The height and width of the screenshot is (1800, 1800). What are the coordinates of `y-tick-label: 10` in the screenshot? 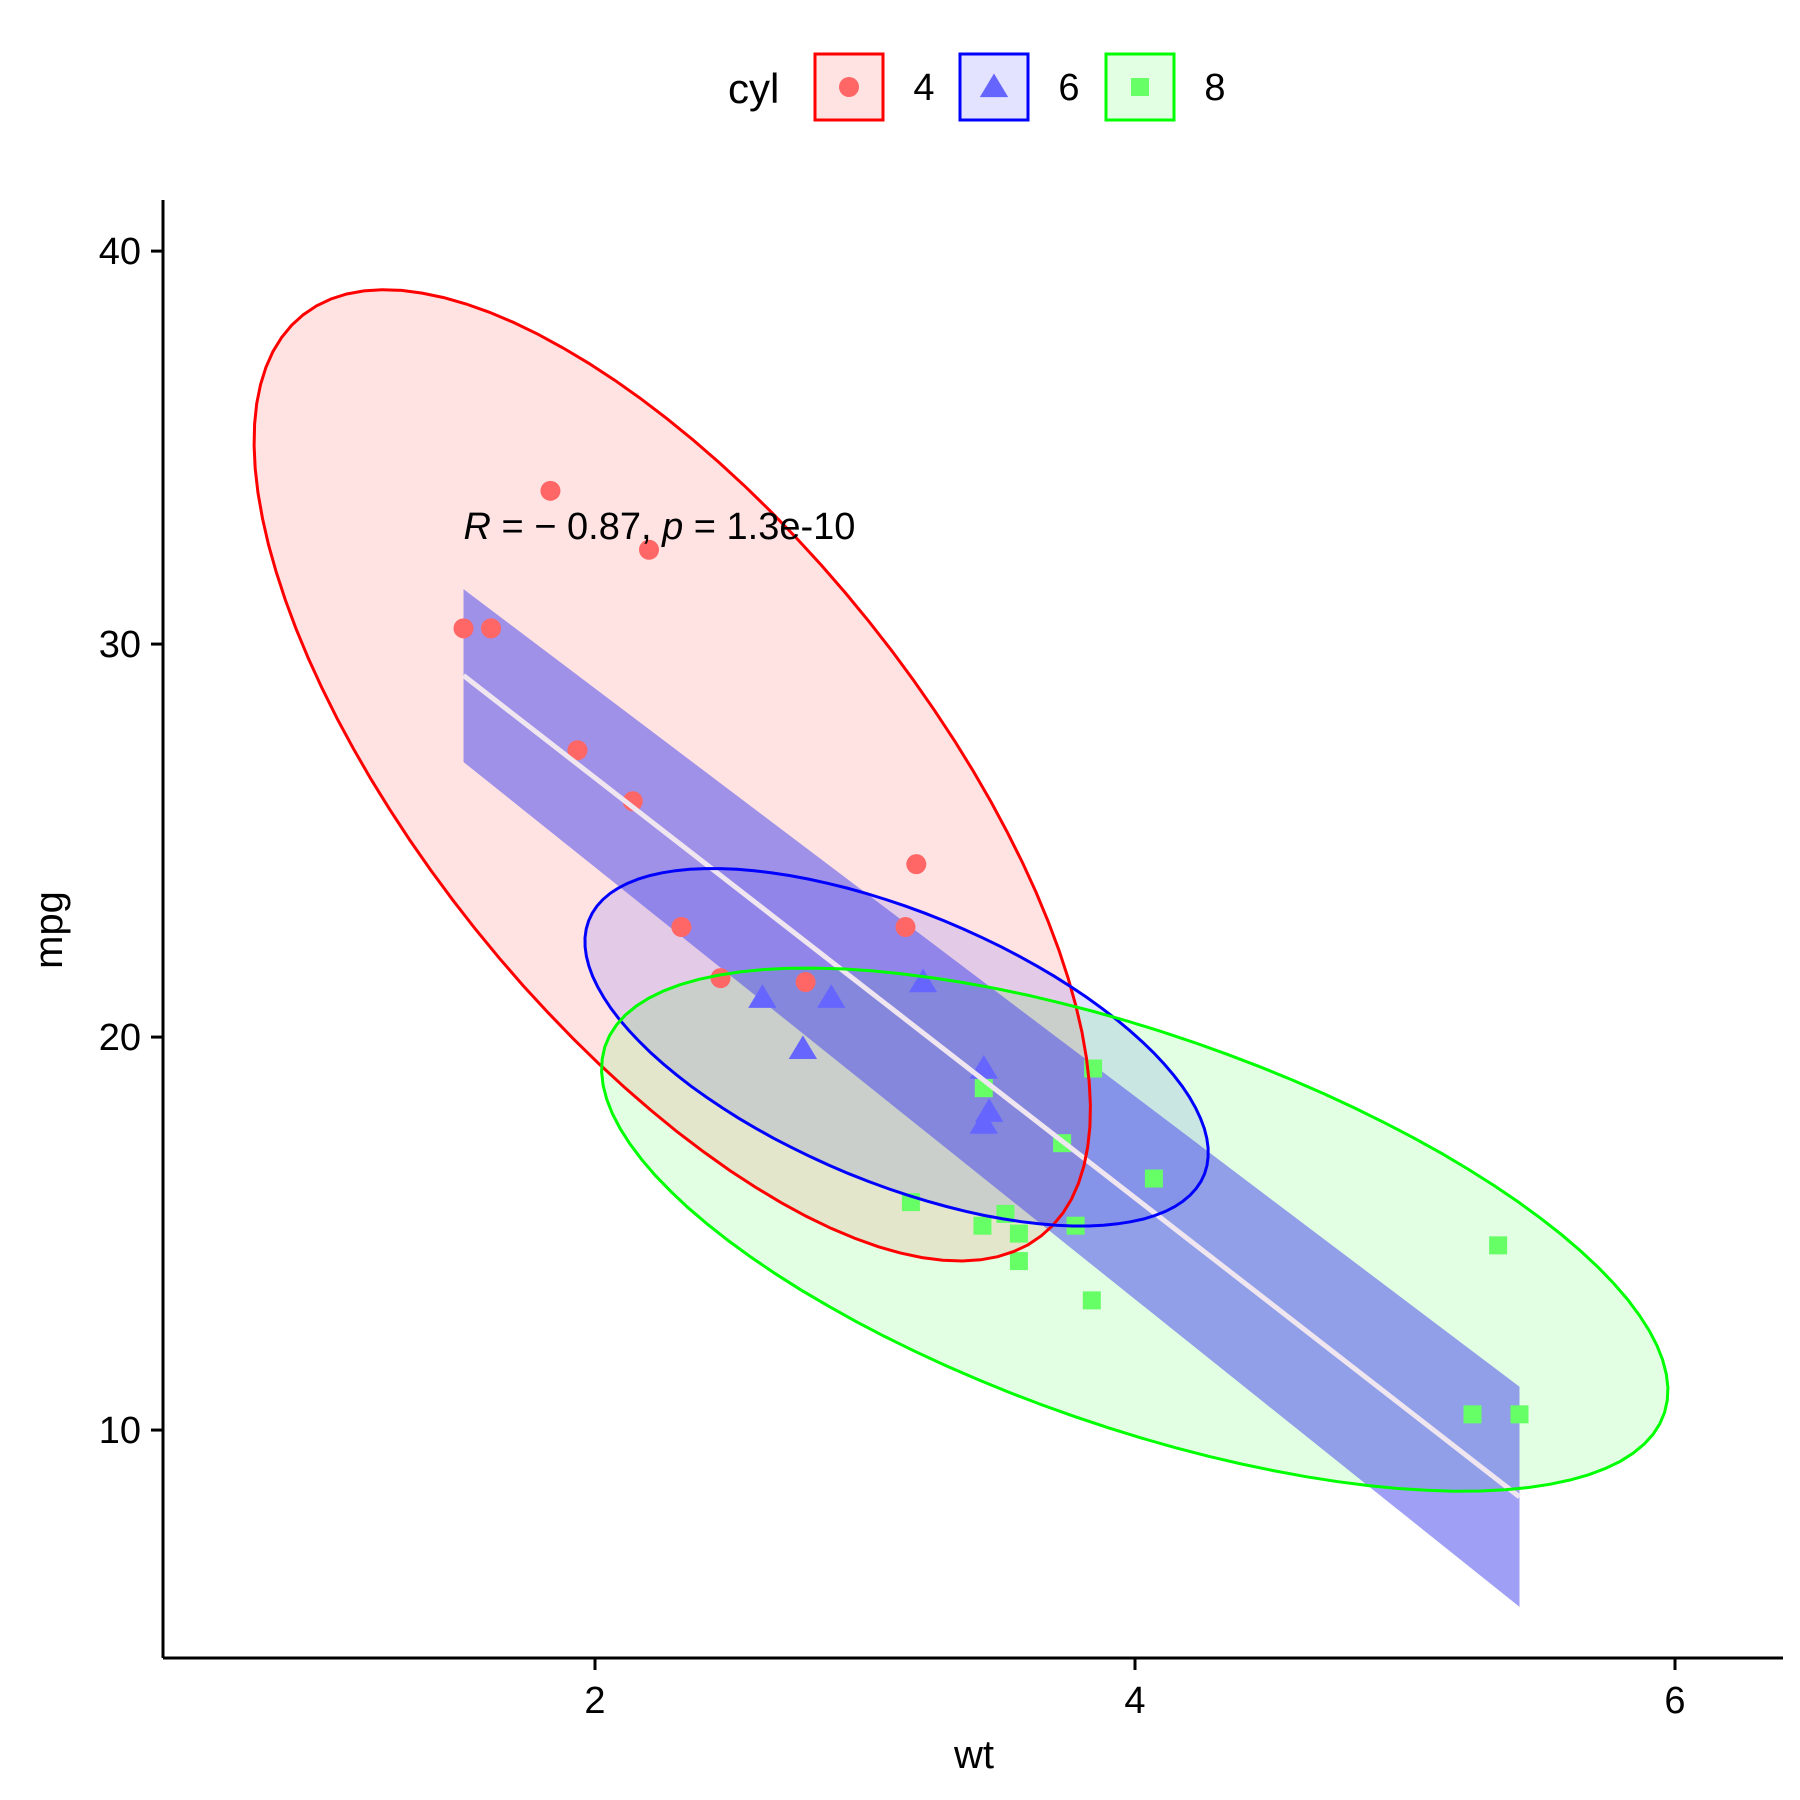 It's located at (120, 1431).